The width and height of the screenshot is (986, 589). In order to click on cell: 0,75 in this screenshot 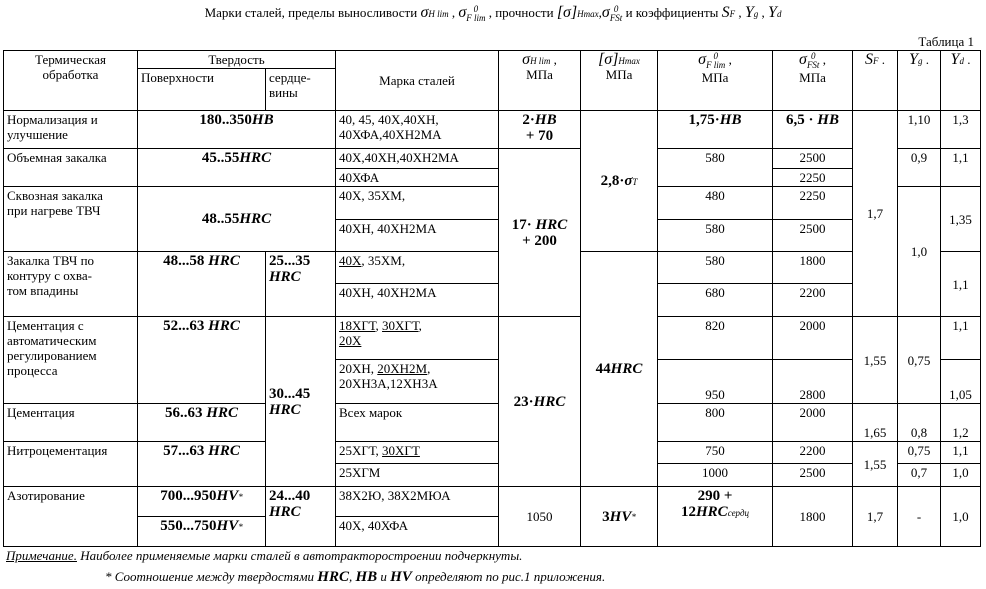, I will do `click(919, 360)`.